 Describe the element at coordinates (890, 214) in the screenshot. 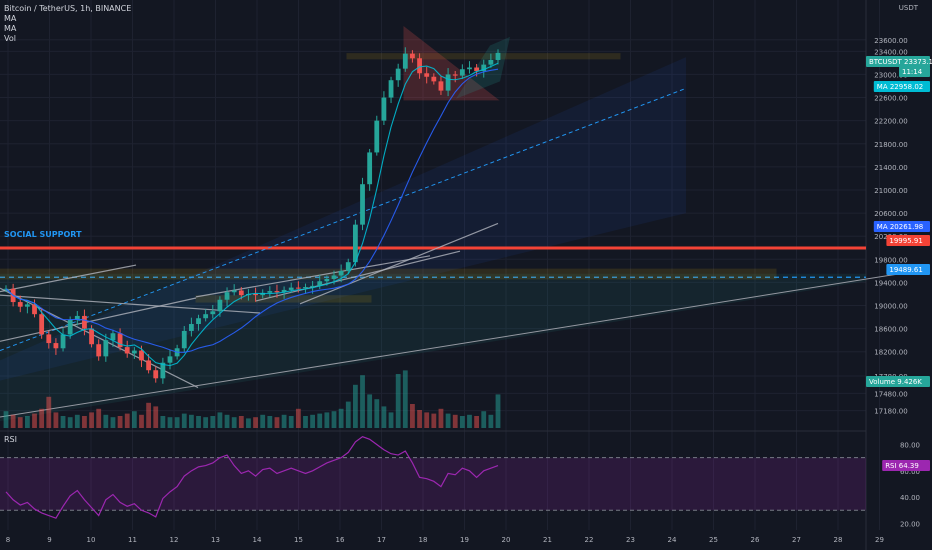

I see `price-tick-label: 20600.00` at that location.